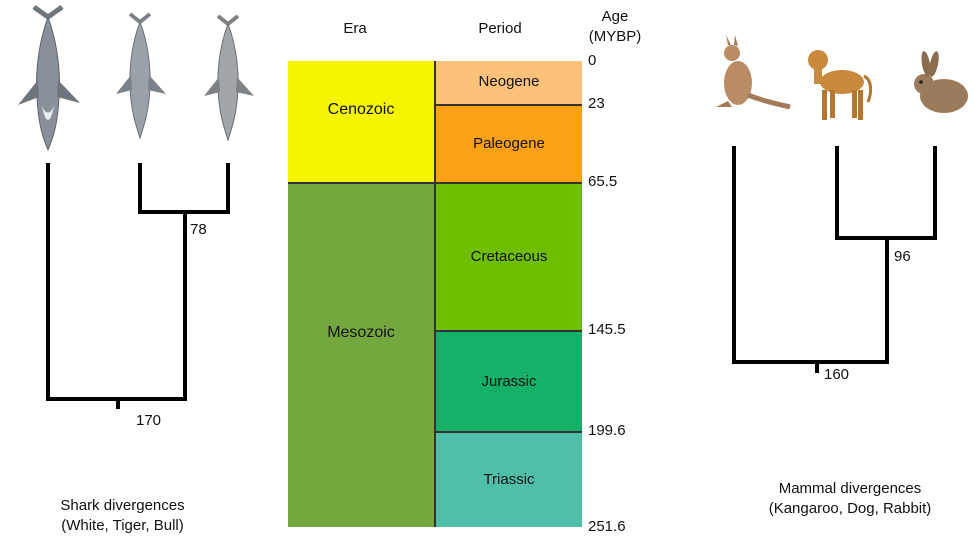 This screenshot has width=980, height=554. I want to click on mammal-tree, so click(834, 259).